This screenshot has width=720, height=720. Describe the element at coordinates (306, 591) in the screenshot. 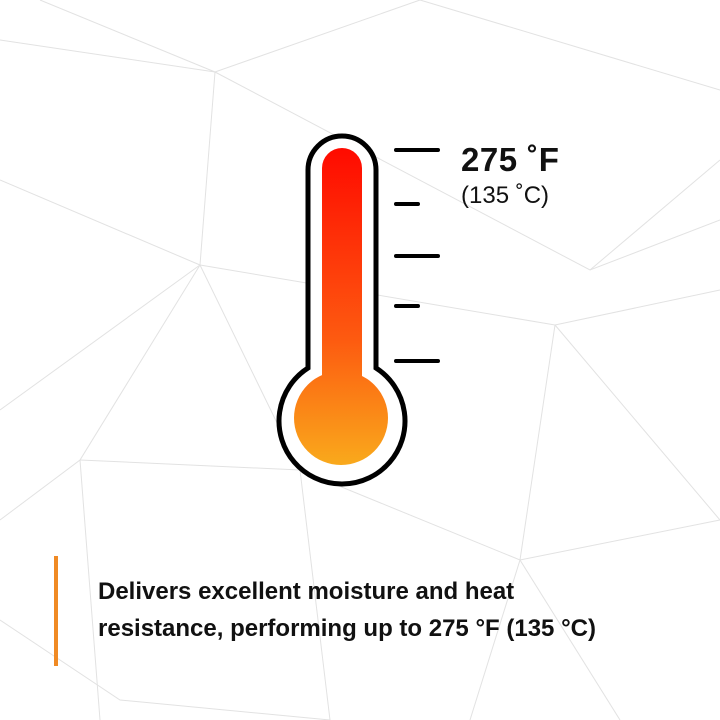

I see `caption-line-1: Delivers excellent moisture and heat` at that location.